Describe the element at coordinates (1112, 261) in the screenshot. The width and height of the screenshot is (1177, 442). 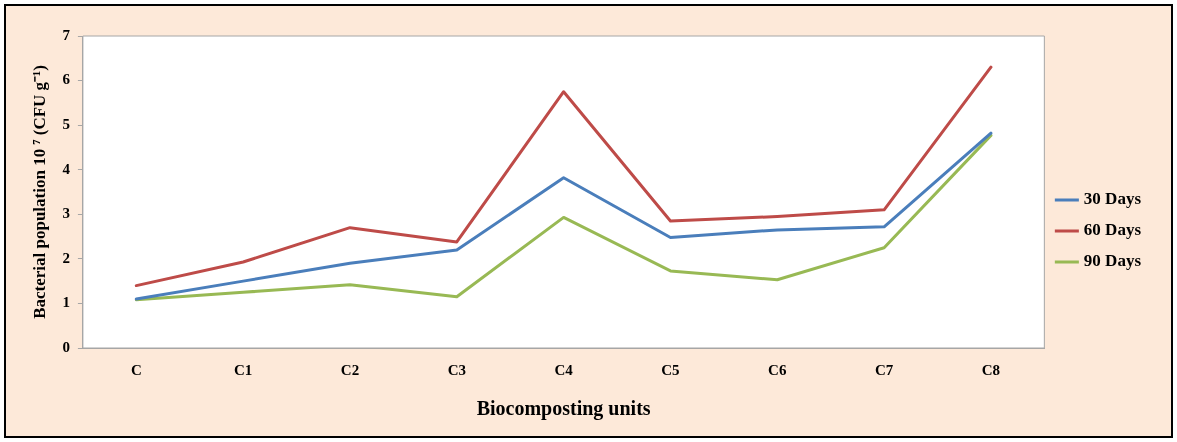
I see `legend-label: 90 Days` at that location.